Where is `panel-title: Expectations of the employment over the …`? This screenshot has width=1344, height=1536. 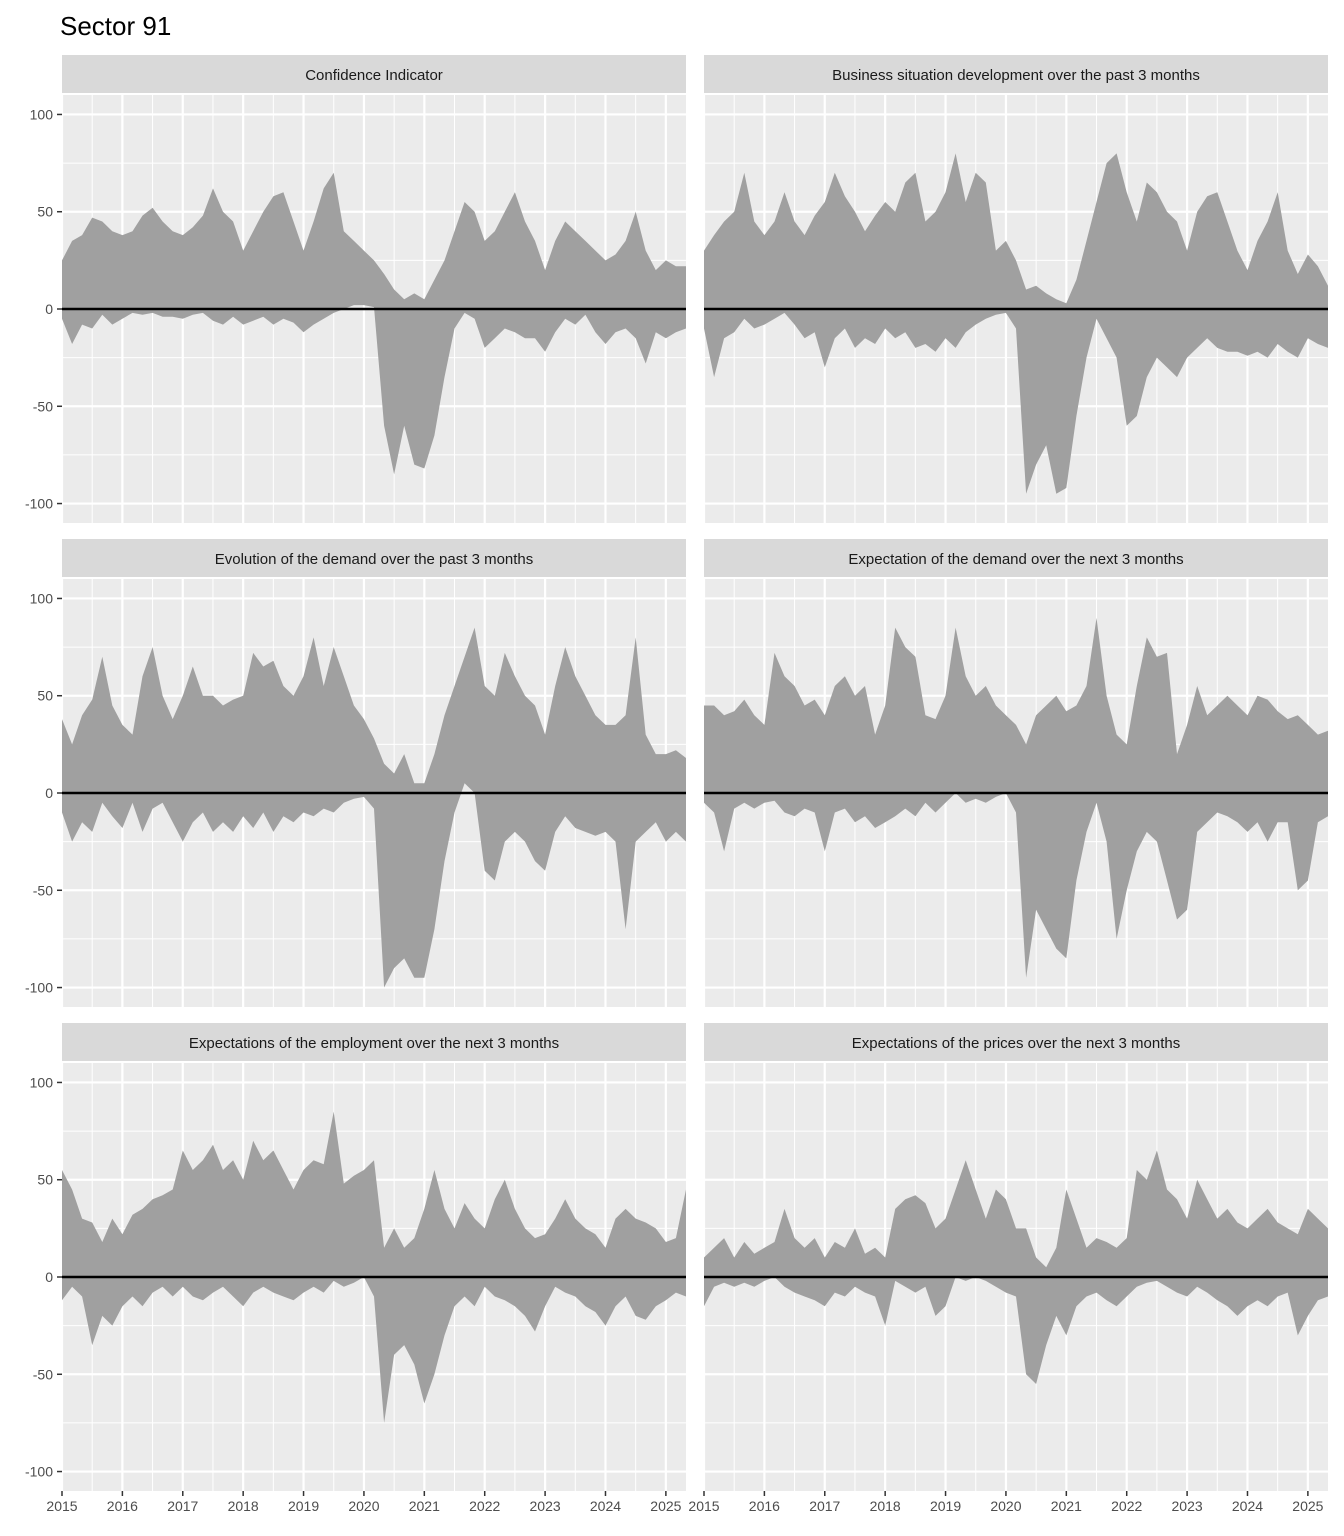
panel-title: Expectations of the employment over the … is located at coordinates (374, 1043).